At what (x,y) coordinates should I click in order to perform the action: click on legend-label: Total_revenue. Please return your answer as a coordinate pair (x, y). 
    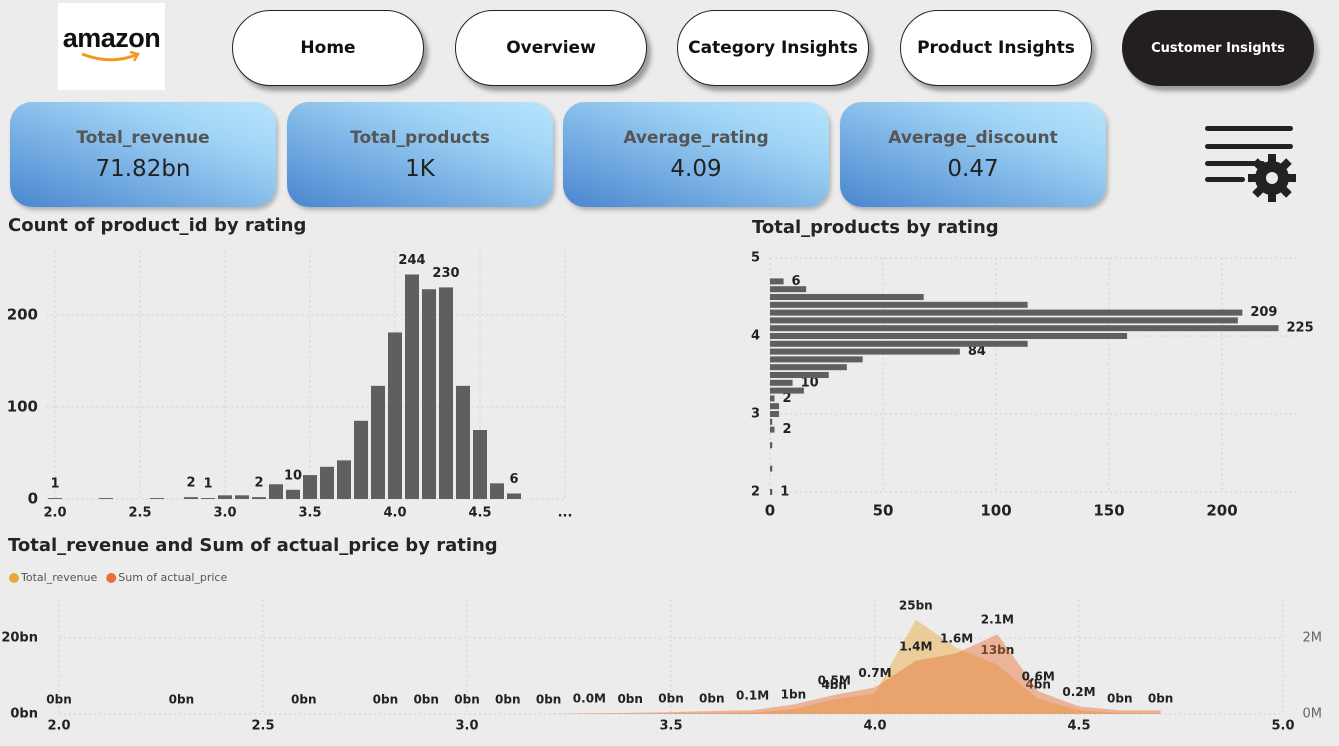
    Looking at the image, I should click on (58, 577).